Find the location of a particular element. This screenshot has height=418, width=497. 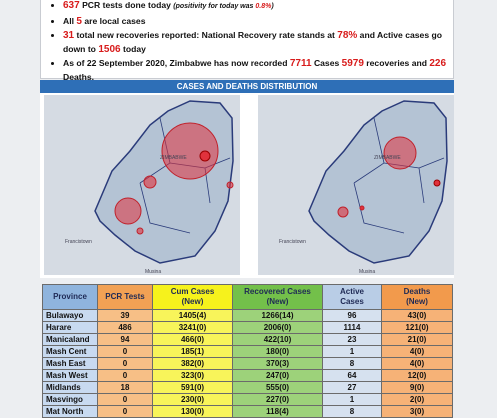

map-label: Francistown is located at coordinates (292, 242).